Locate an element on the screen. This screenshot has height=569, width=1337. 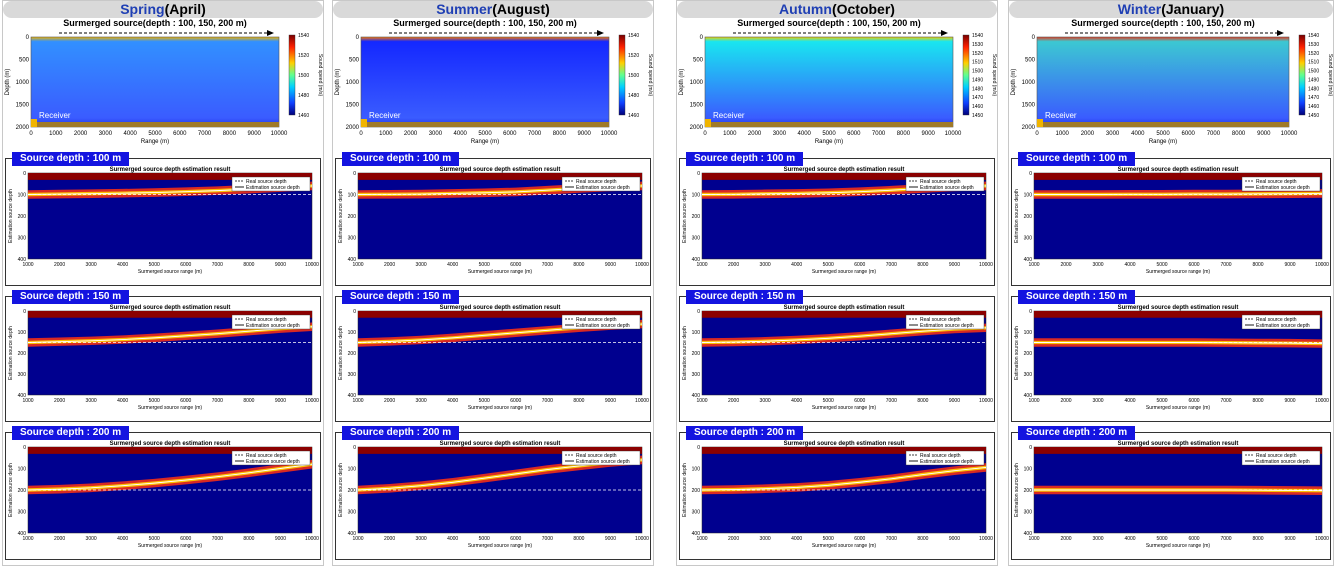
colorbar-tick: 1530 is located at coordinates (977, 45).